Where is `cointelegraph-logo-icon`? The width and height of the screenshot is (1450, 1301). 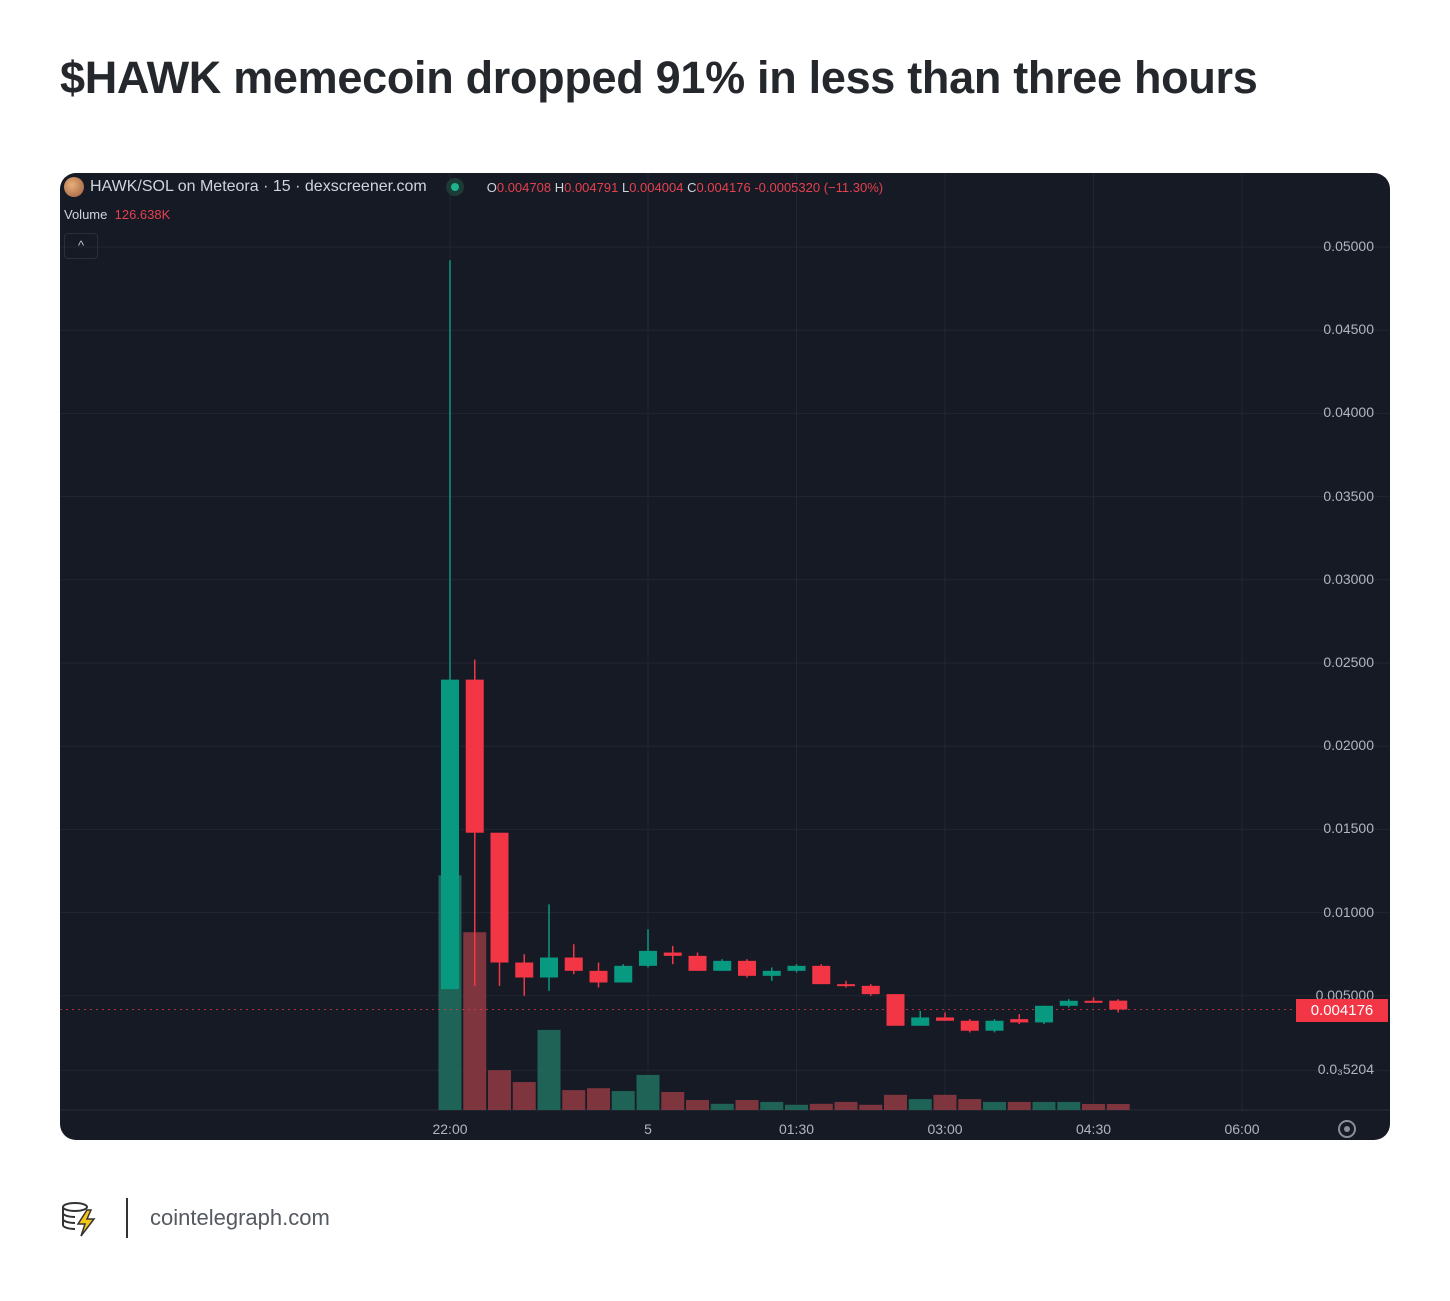
cointelegraph-logo-icon is located at coordinates (79, 1219).